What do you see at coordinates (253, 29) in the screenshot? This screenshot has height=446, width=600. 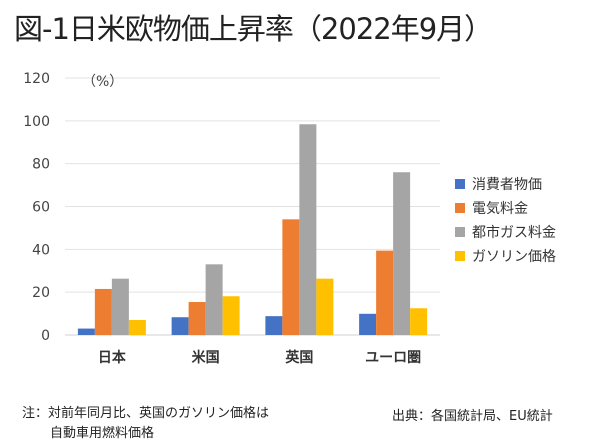 I see `chart-title: 図-1日米欧物価上昇率（2022年9月）` at bounding box center [253, 29].